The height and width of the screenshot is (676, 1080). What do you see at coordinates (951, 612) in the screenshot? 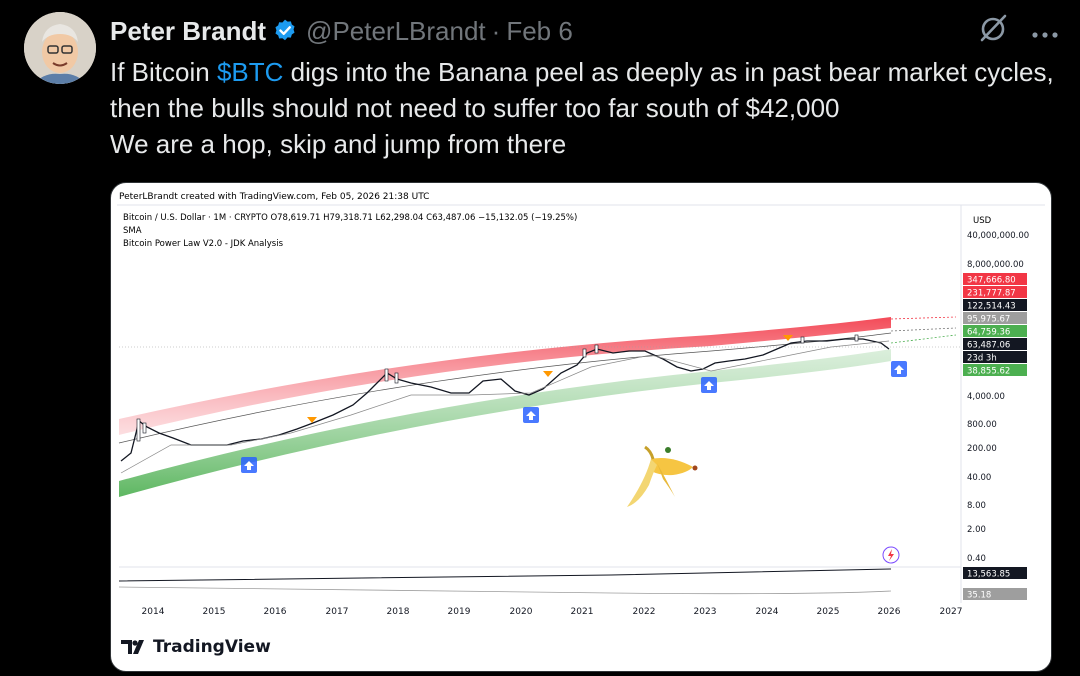
I see `x-tick: 2027` at bounding box center [951, 612].